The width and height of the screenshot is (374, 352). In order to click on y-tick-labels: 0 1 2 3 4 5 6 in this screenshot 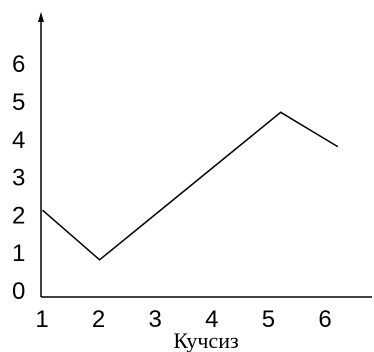, I will do `click(18, 178)`.